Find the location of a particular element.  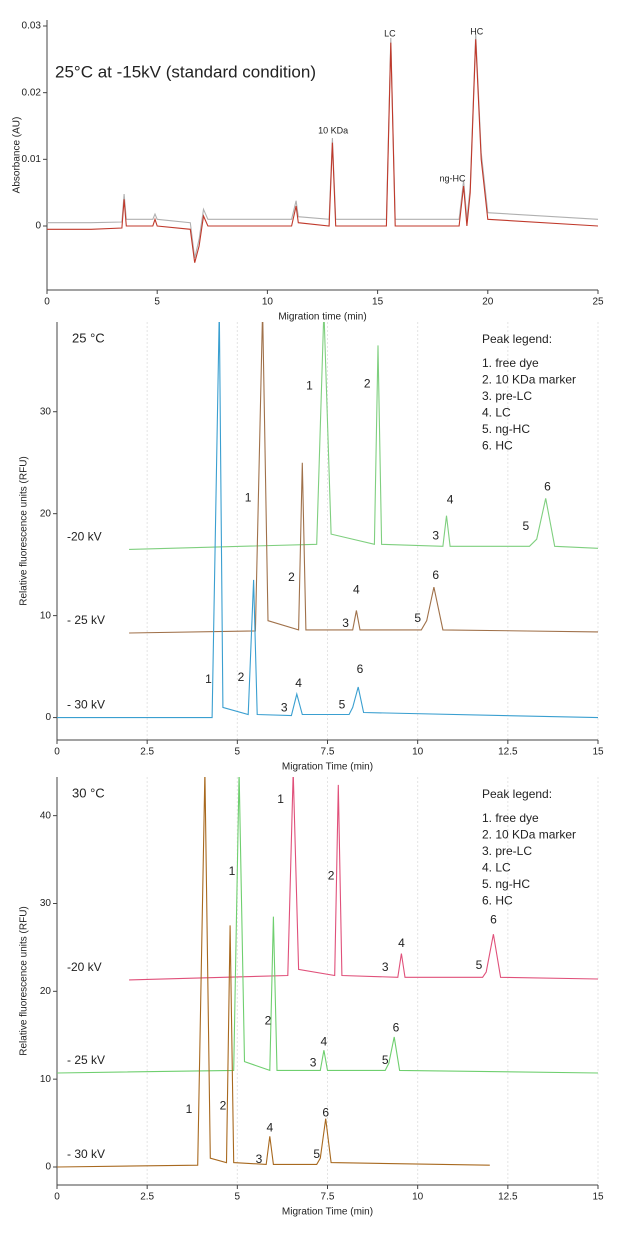

y-axis-label: Absorbance (AU) is located at coordinates (17, 155).